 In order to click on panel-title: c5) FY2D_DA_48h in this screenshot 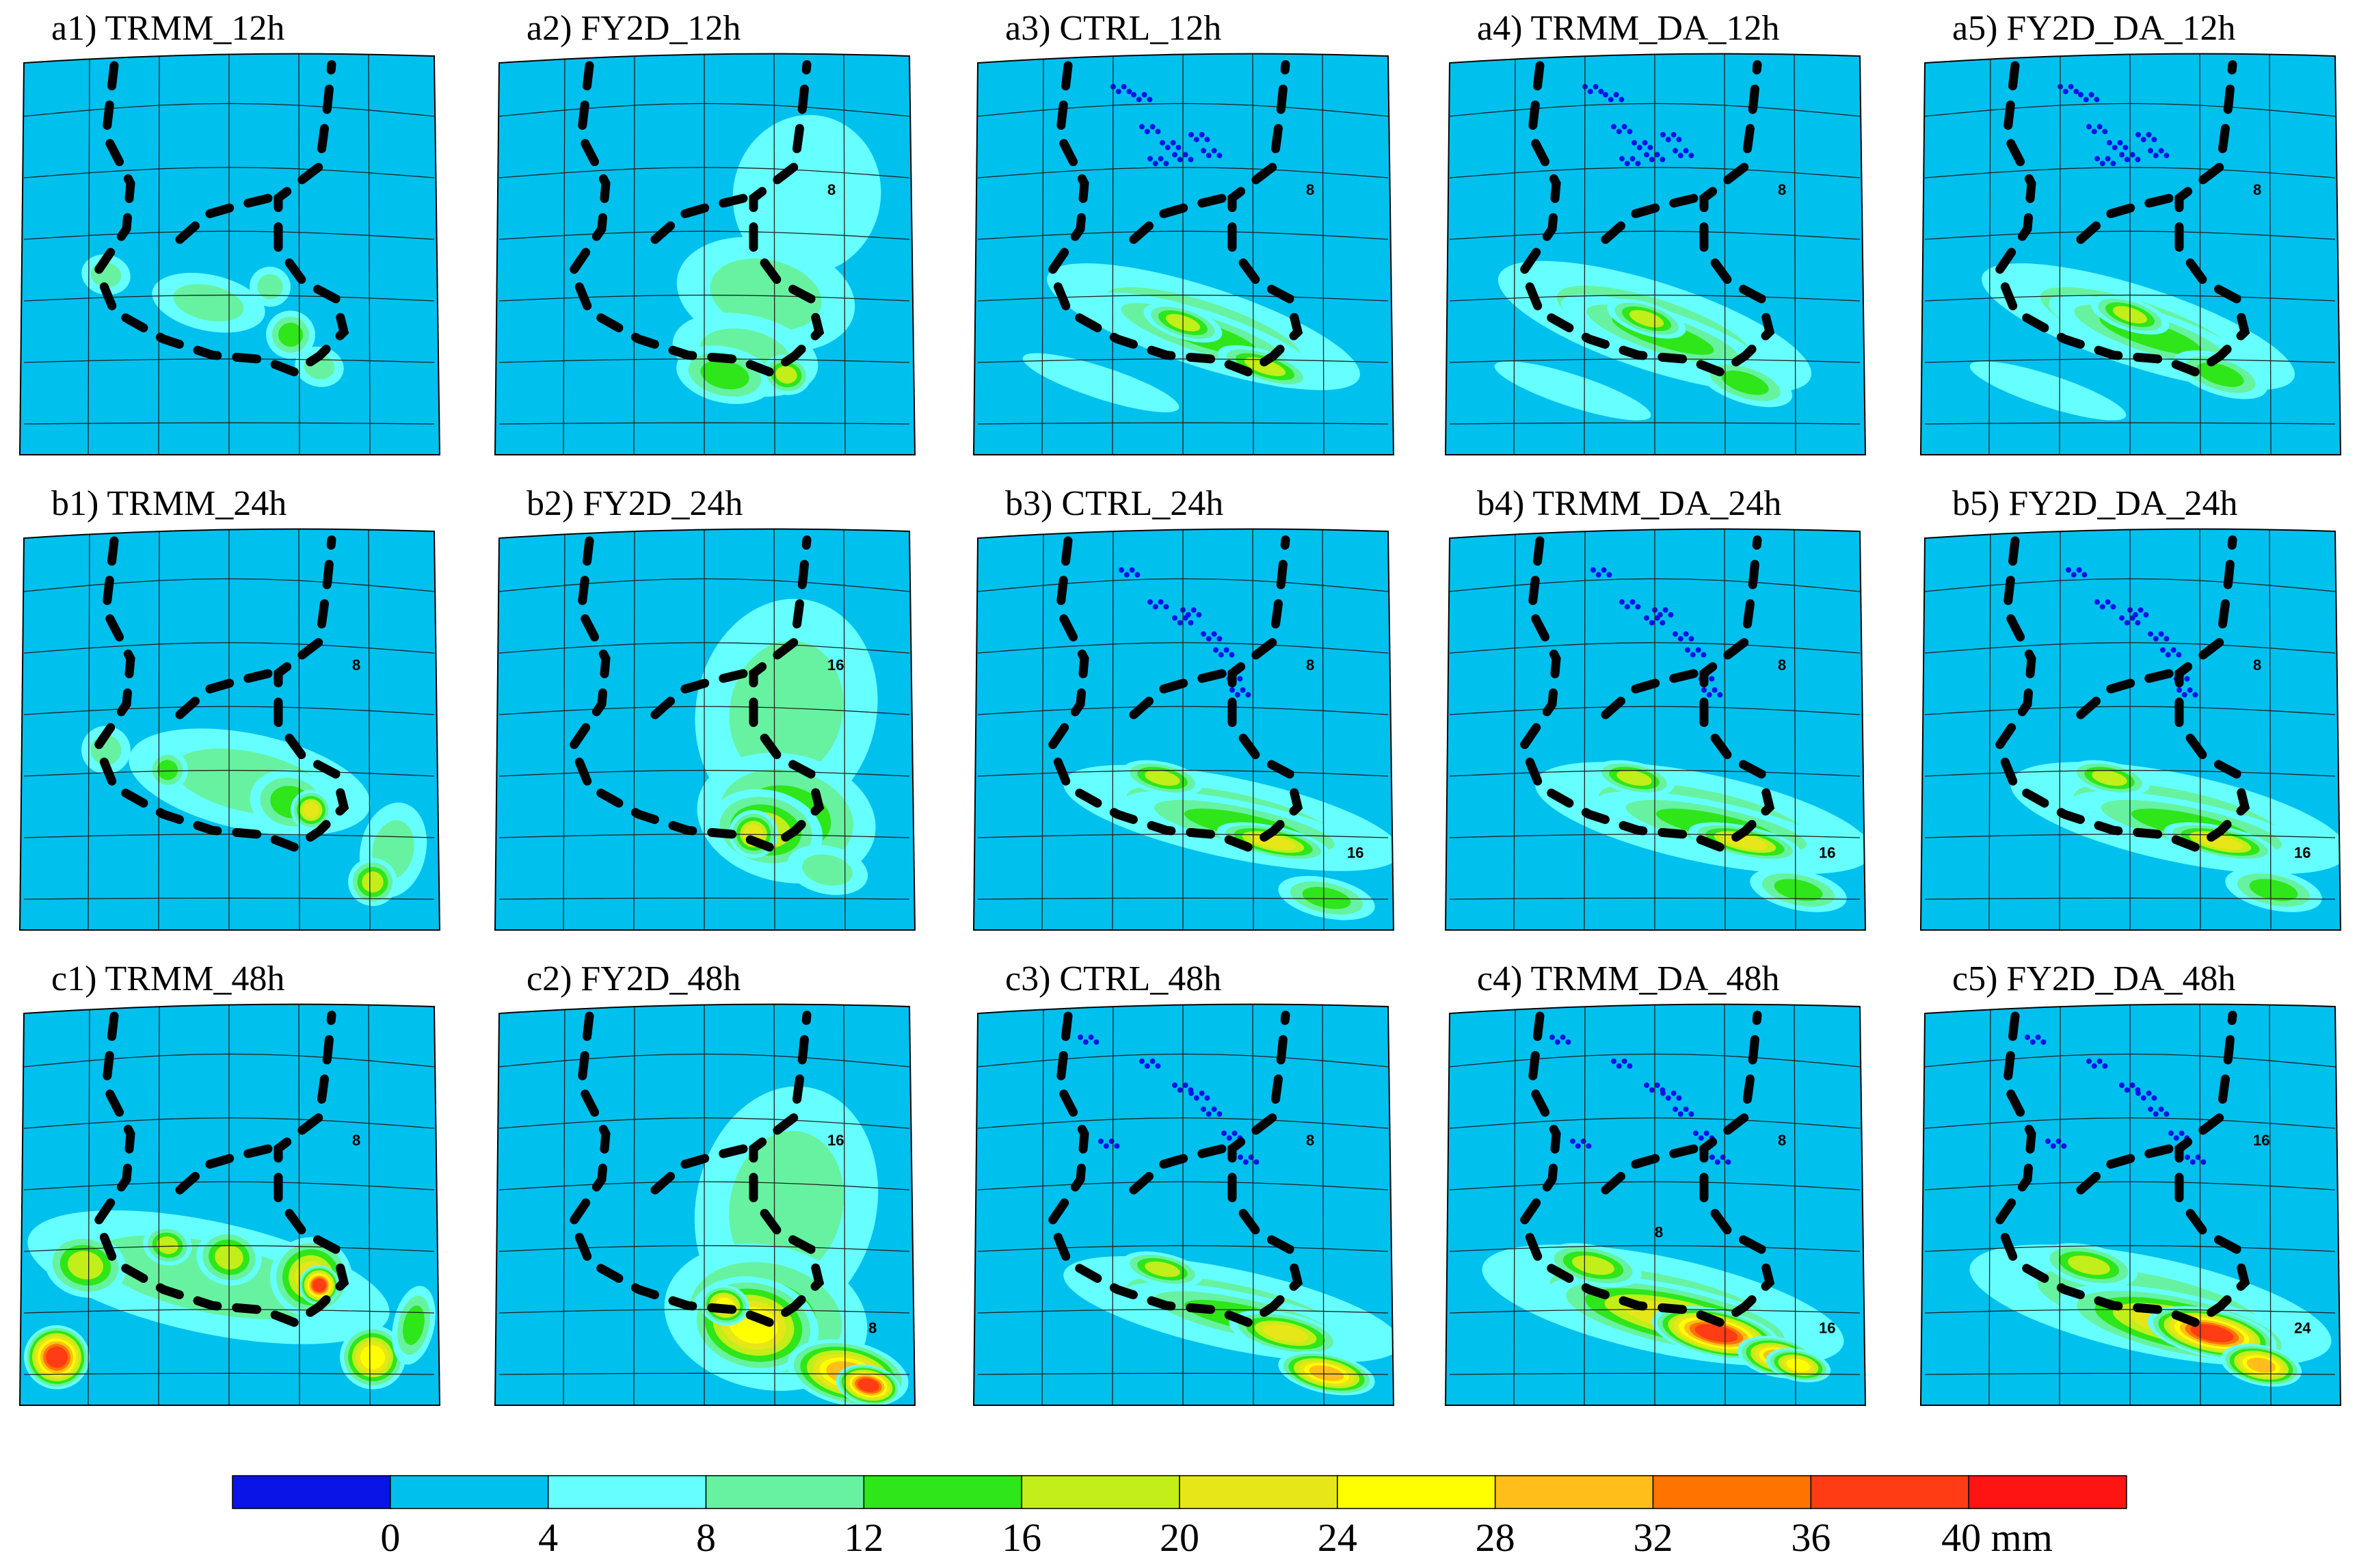, I will do `click(2094, 978)`.